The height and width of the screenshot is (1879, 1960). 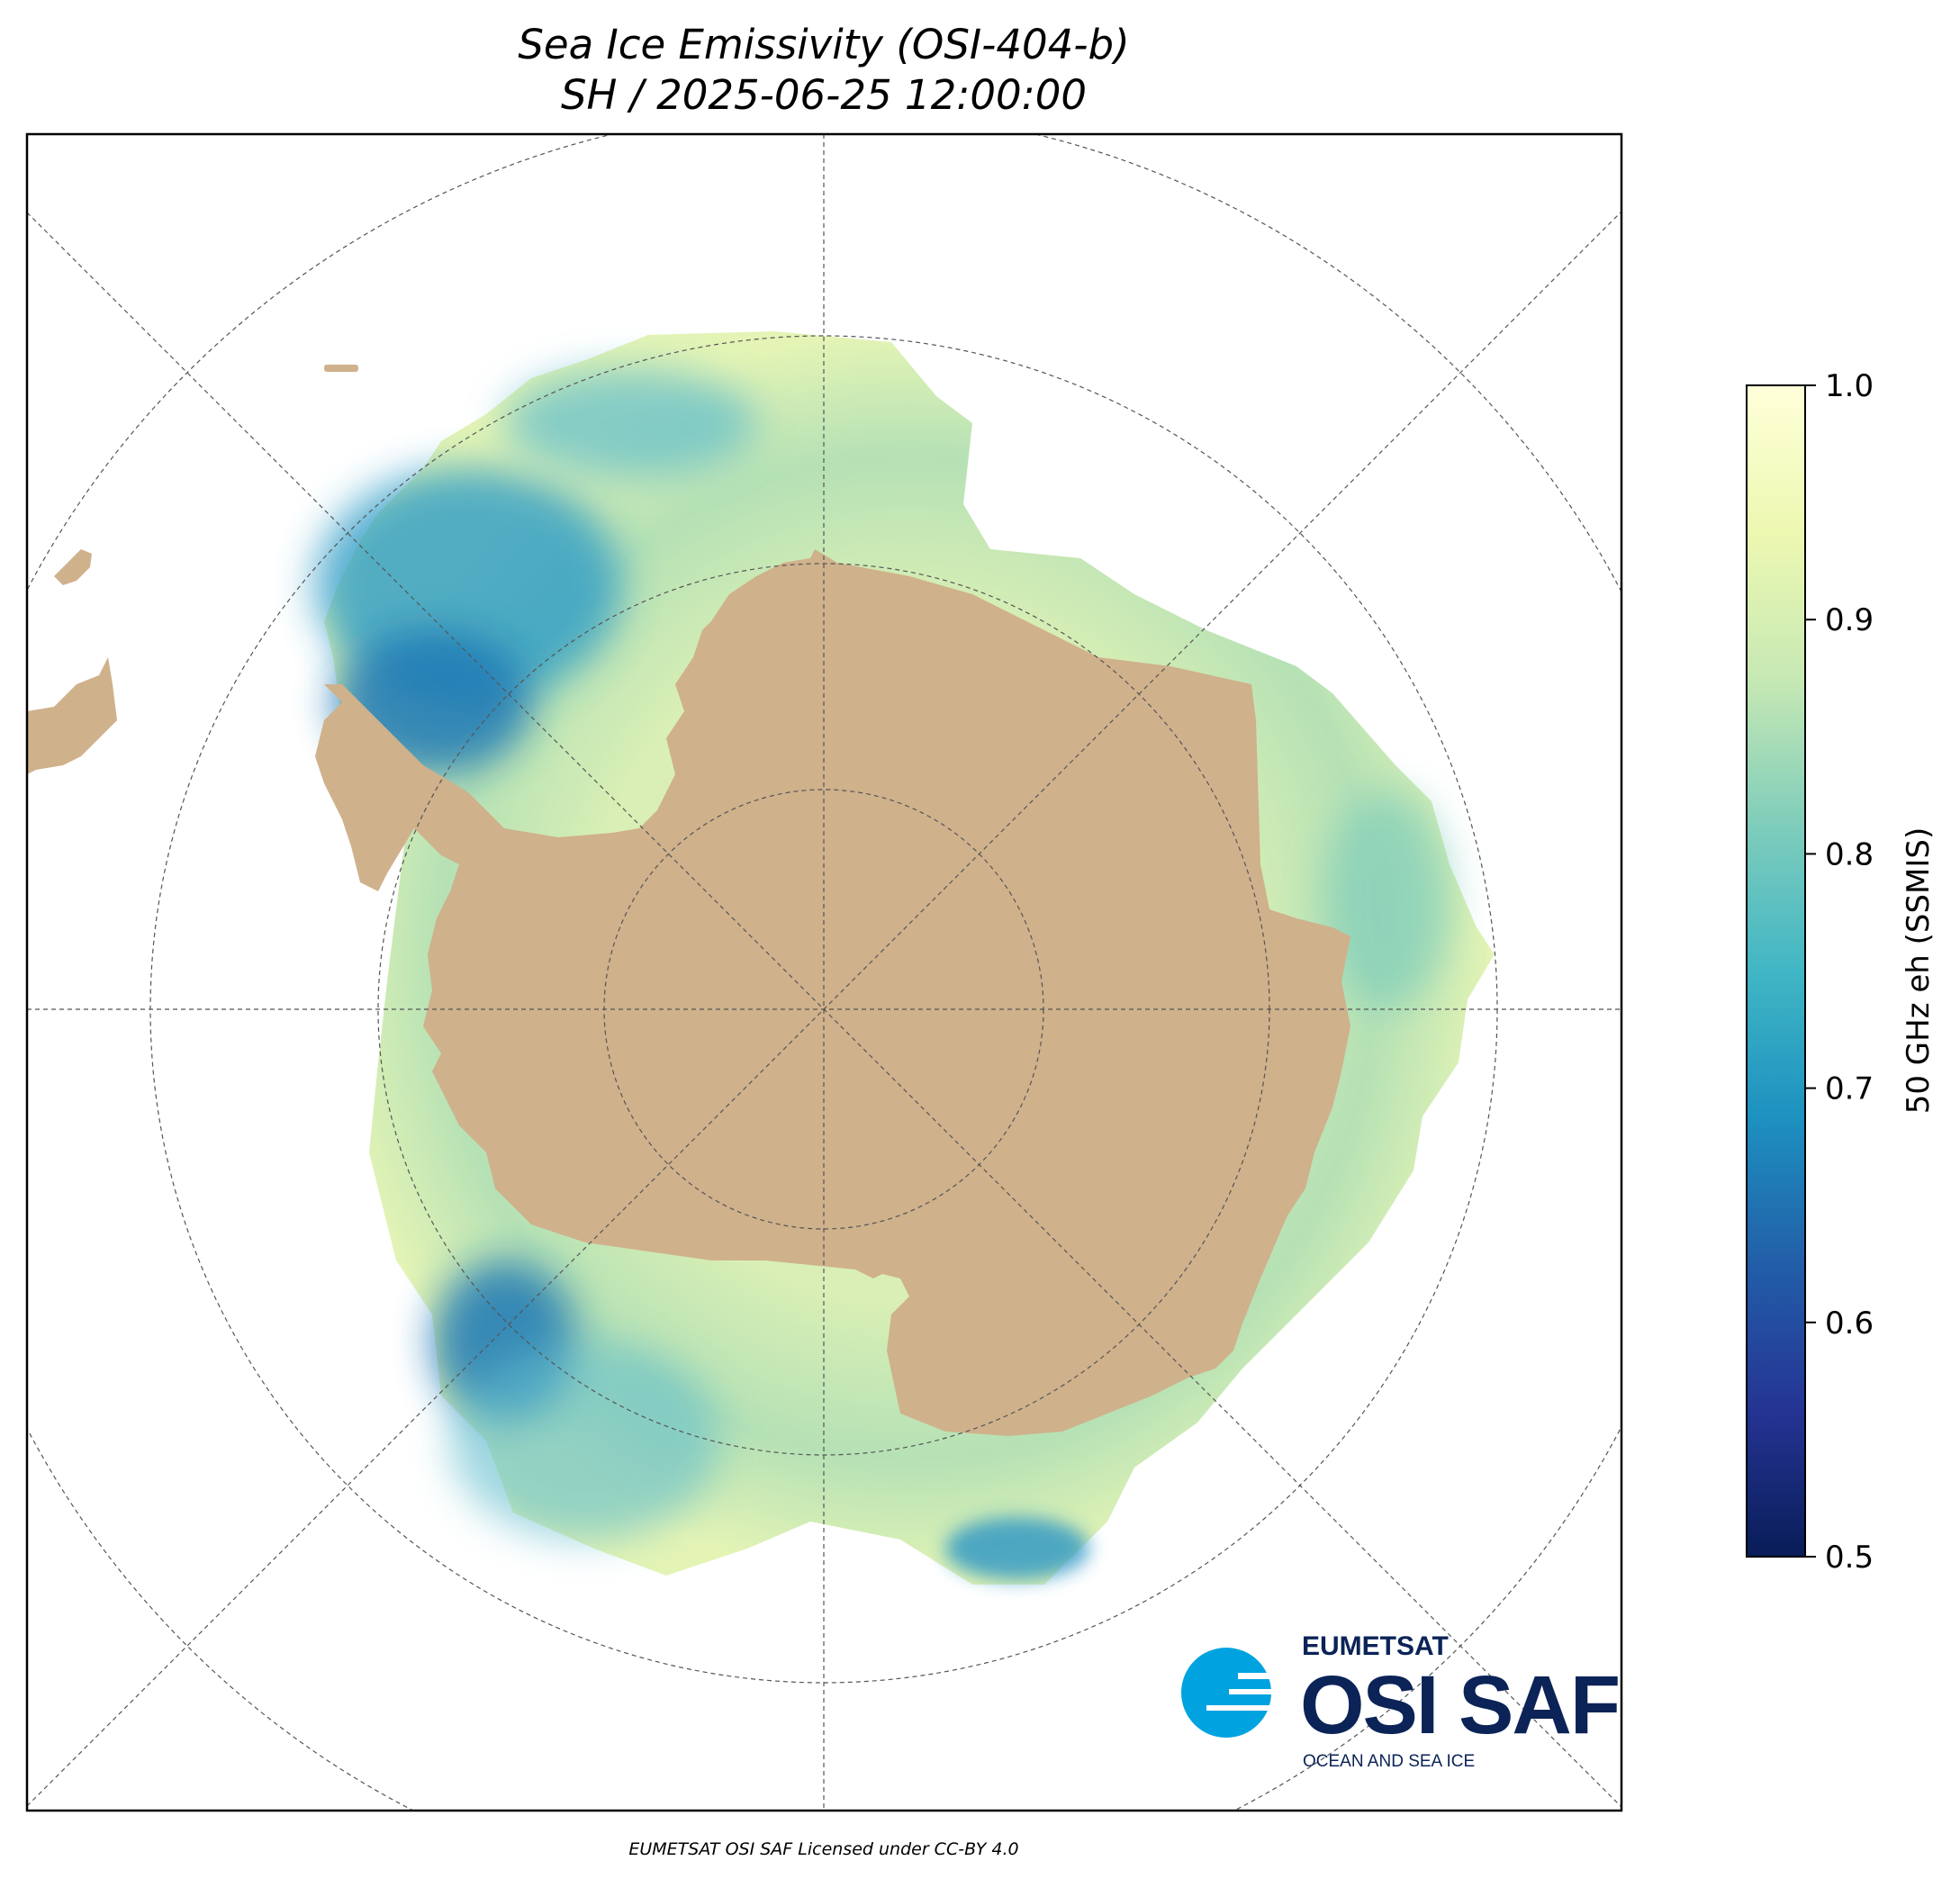 I want to click on colorbar-ticks: 0.5 0.6 0.7 0.8 0.9 1.0, so click(x=1840, y=972).